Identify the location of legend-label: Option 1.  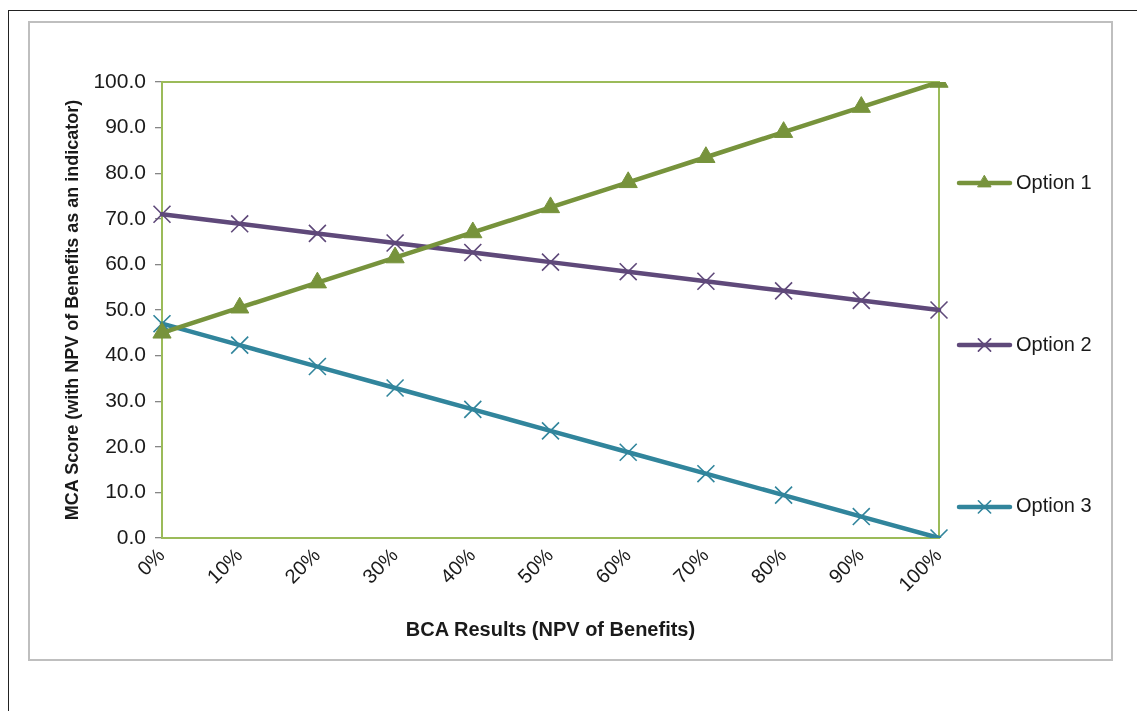
(1054, 181).